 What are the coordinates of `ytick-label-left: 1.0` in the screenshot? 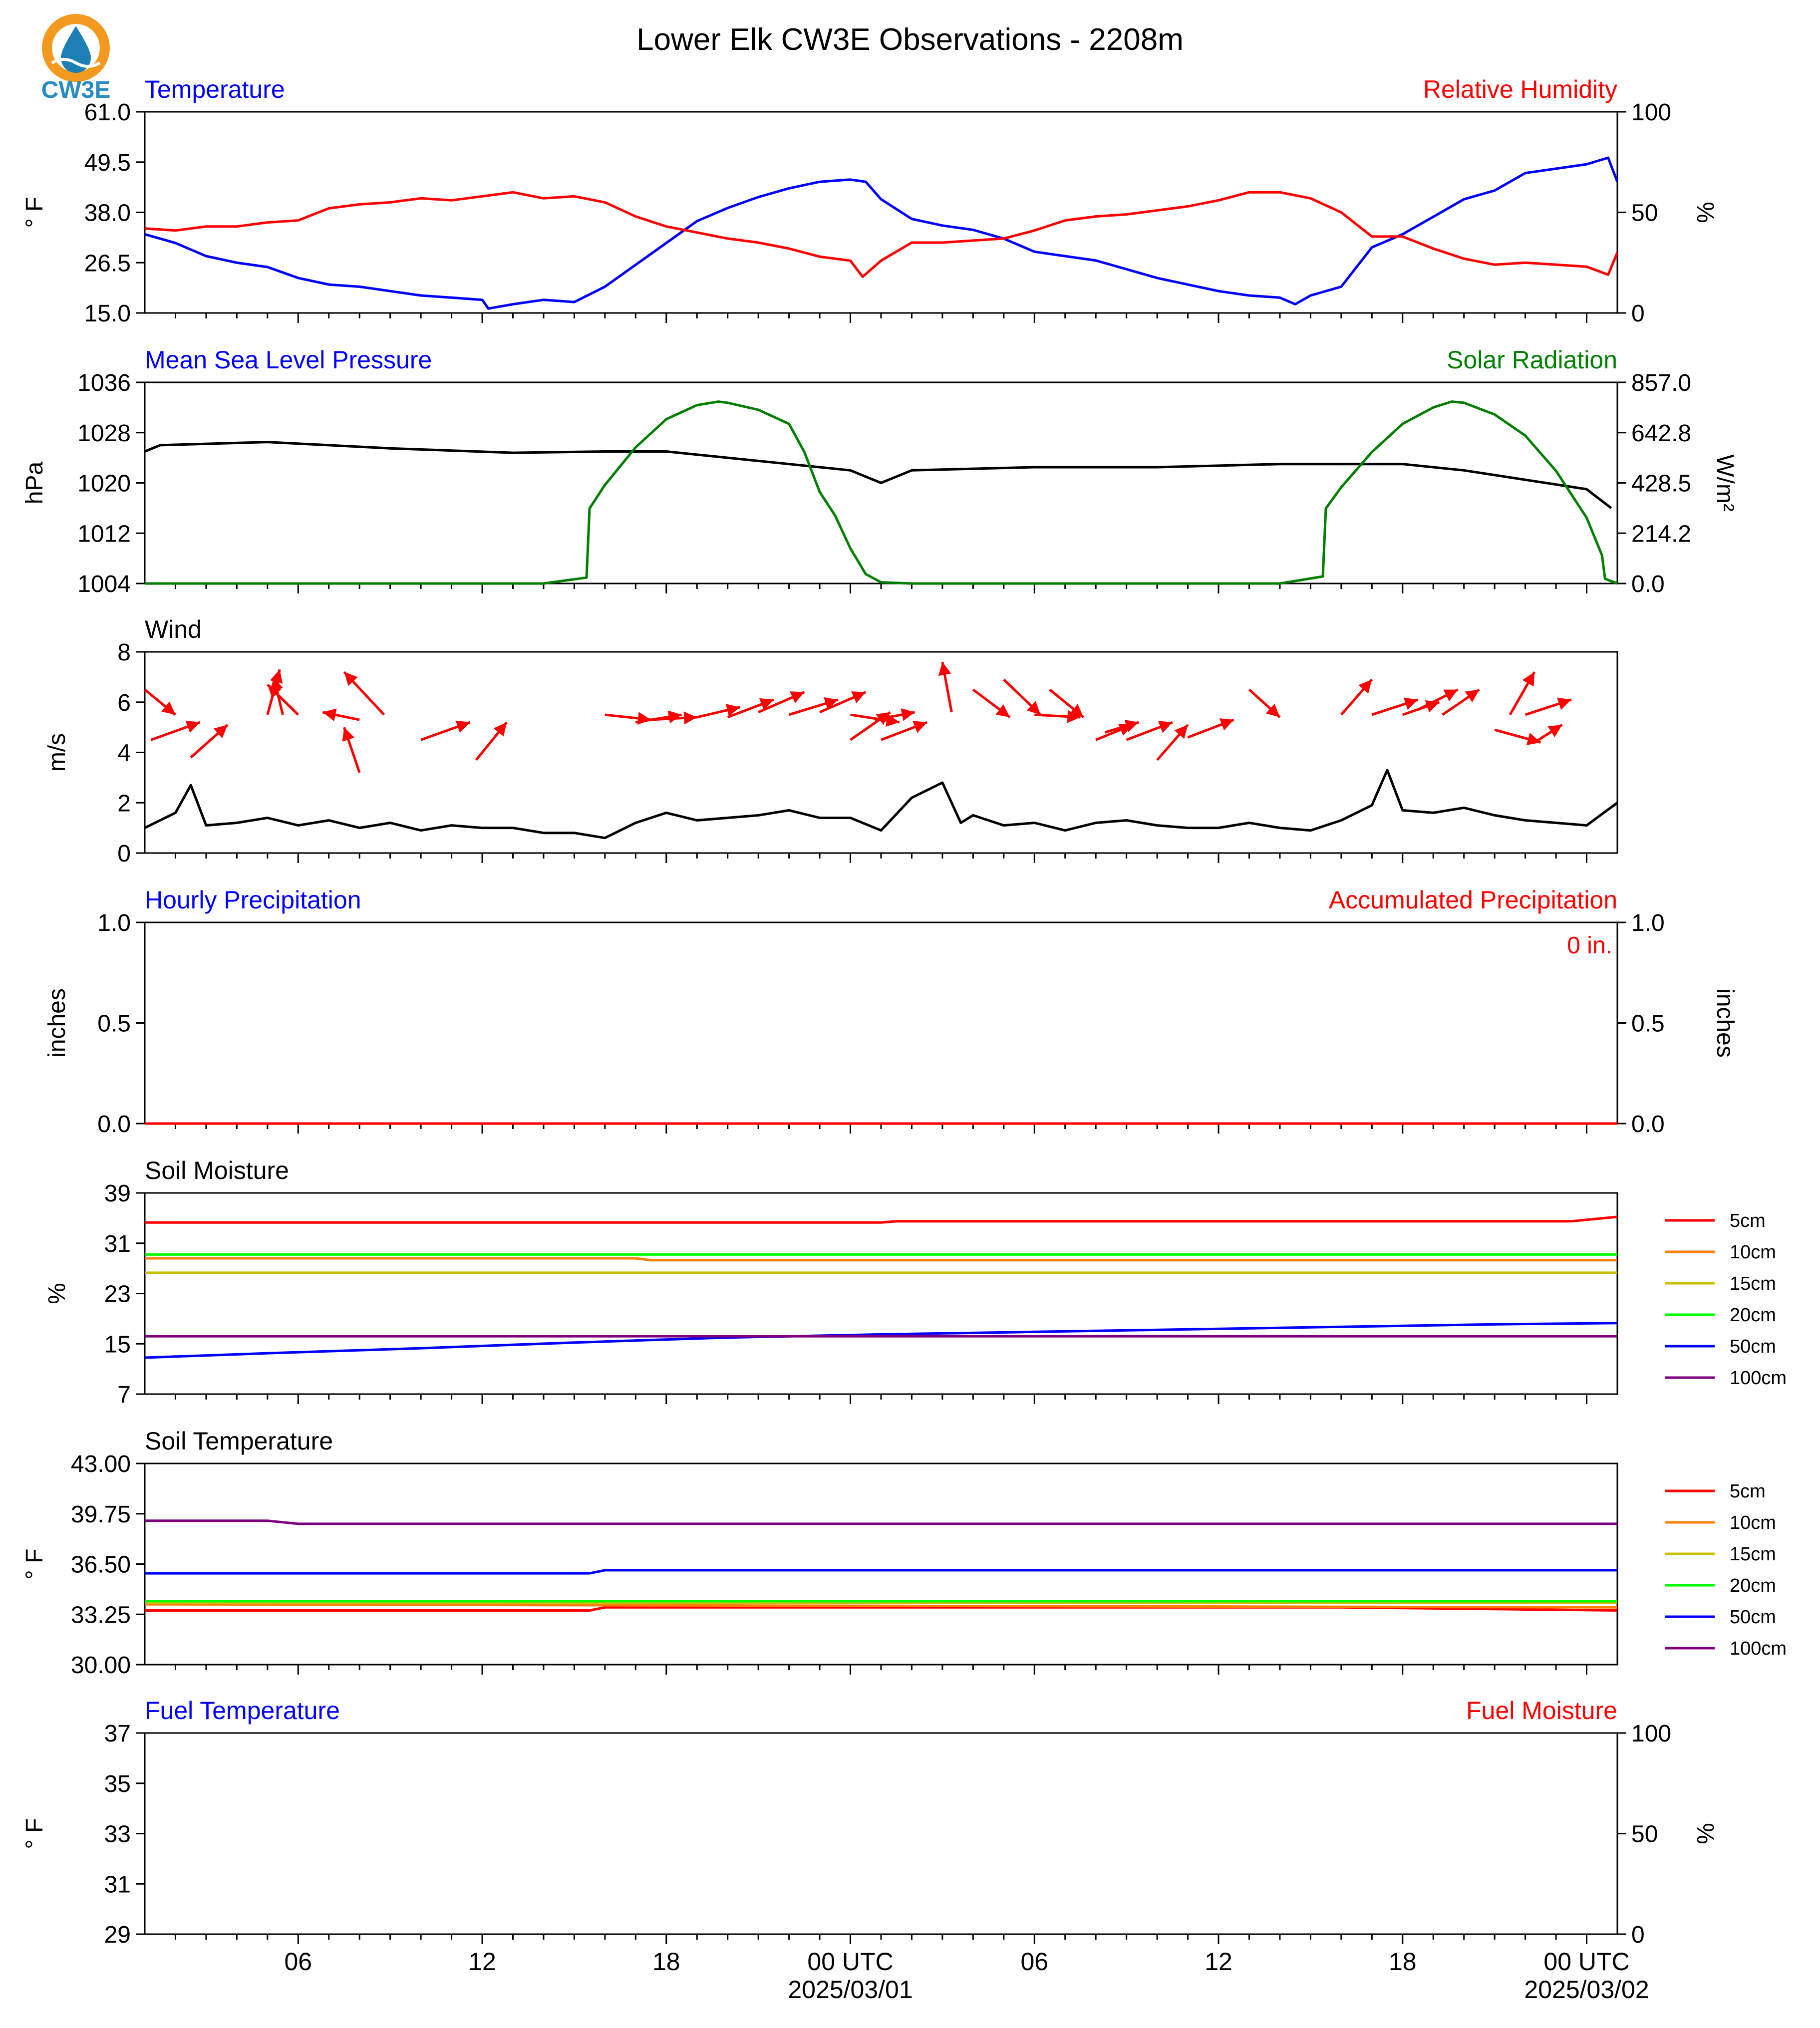 It's located at (114, 923).